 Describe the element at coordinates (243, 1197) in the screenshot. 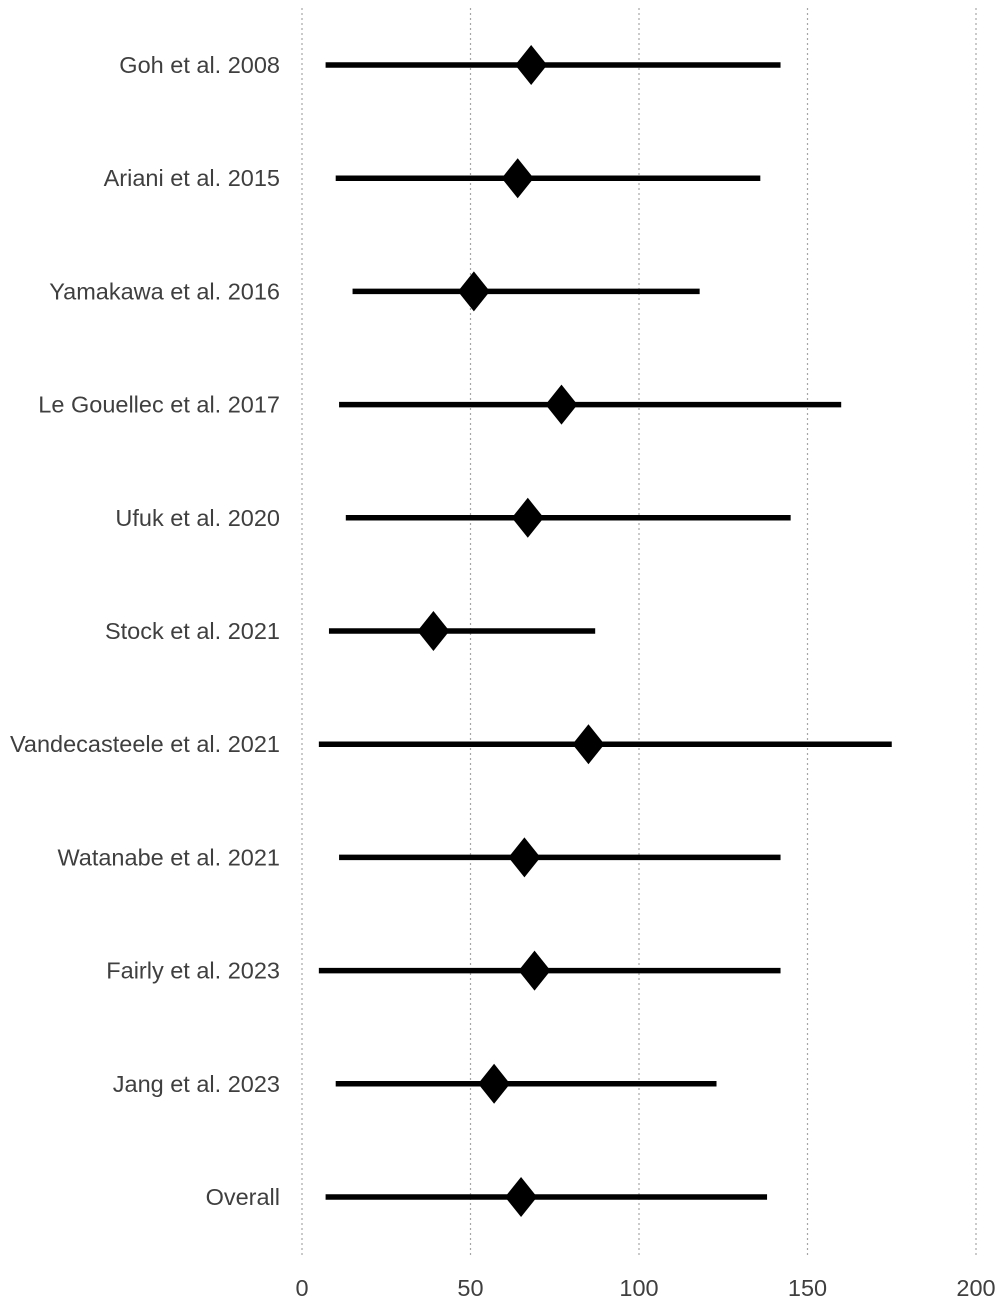

I see `study-label: Overall` at that location.